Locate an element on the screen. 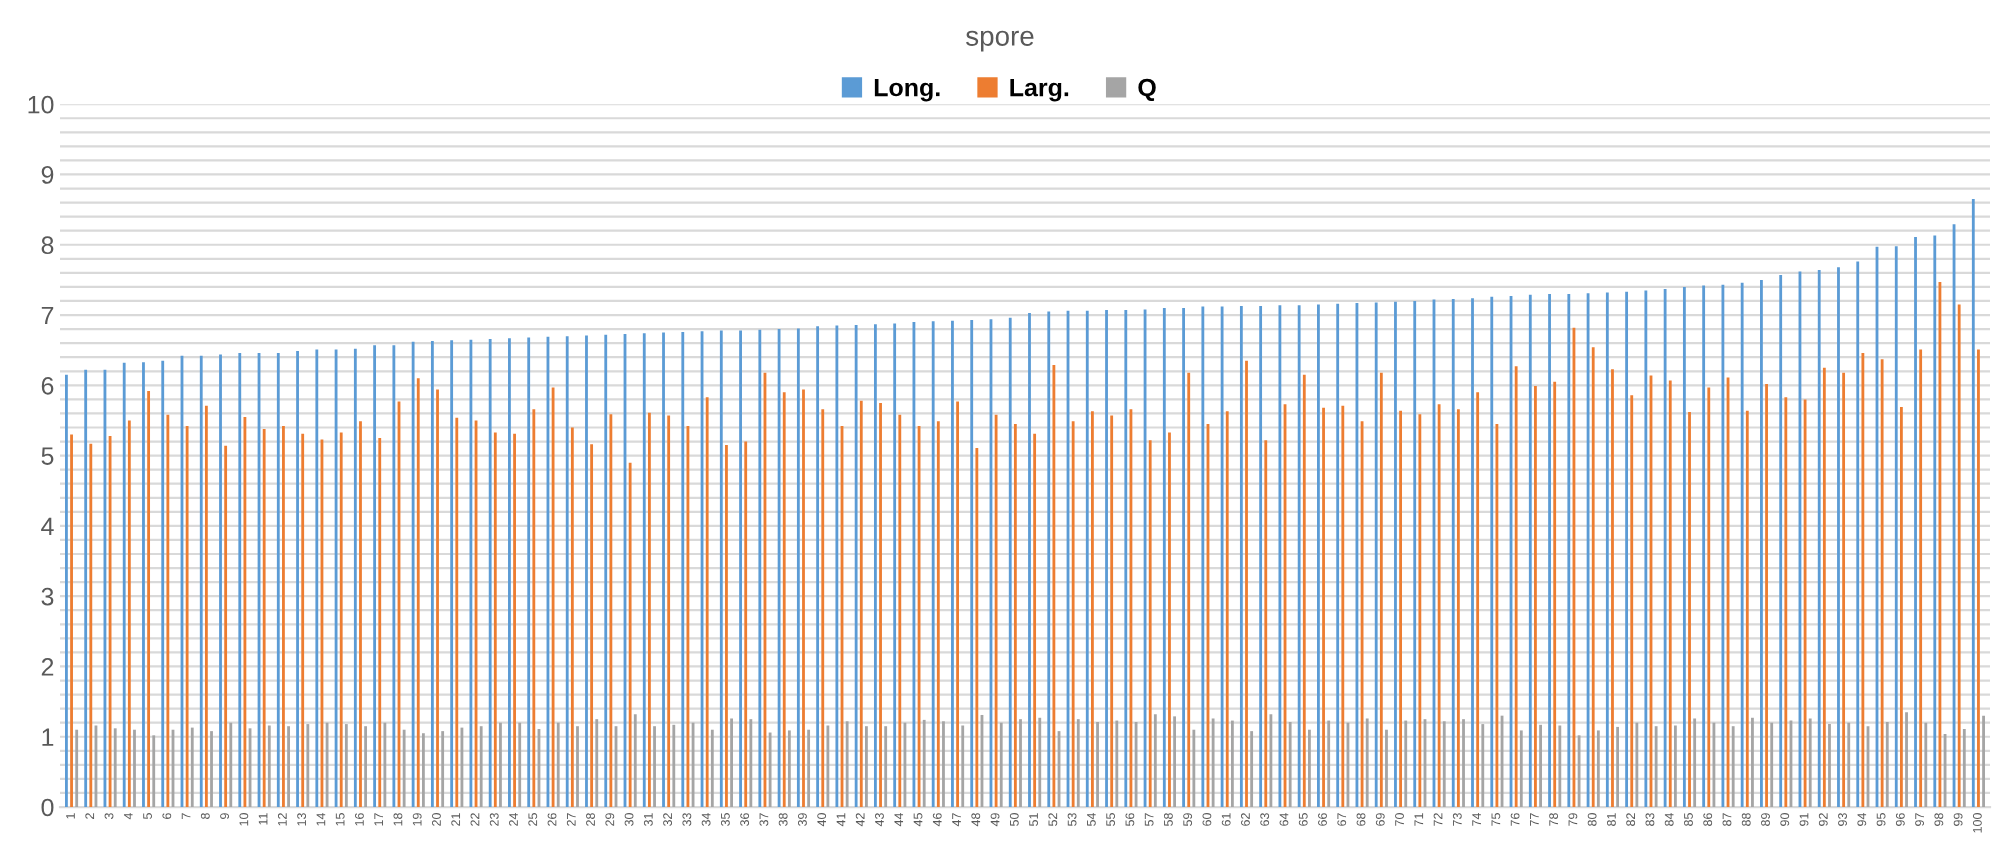  y-tick-label: 2 is located at coordinates (47, 667).